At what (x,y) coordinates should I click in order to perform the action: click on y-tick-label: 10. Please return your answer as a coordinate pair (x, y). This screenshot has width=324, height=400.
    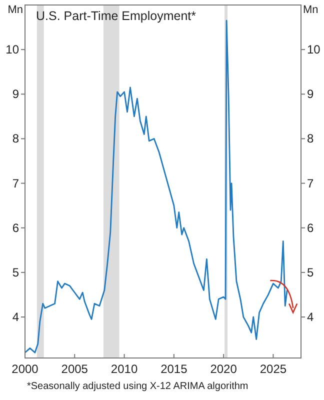
    Looking at the image, I should click on (13, 49).